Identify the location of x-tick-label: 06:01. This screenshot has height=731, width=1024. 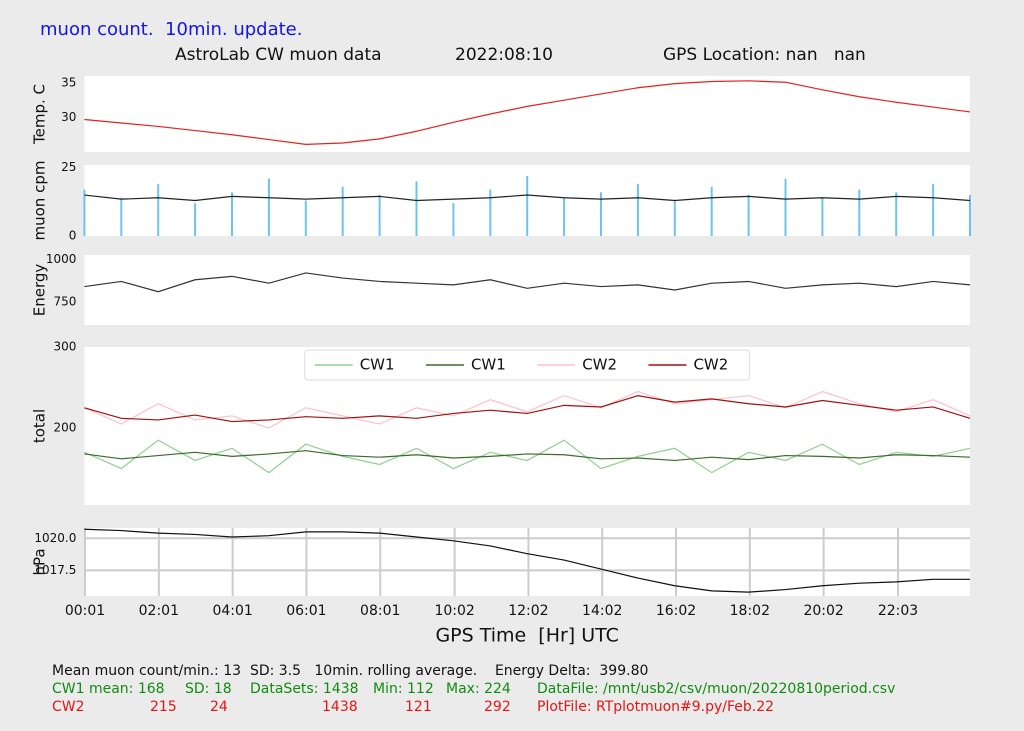
(306, 611).